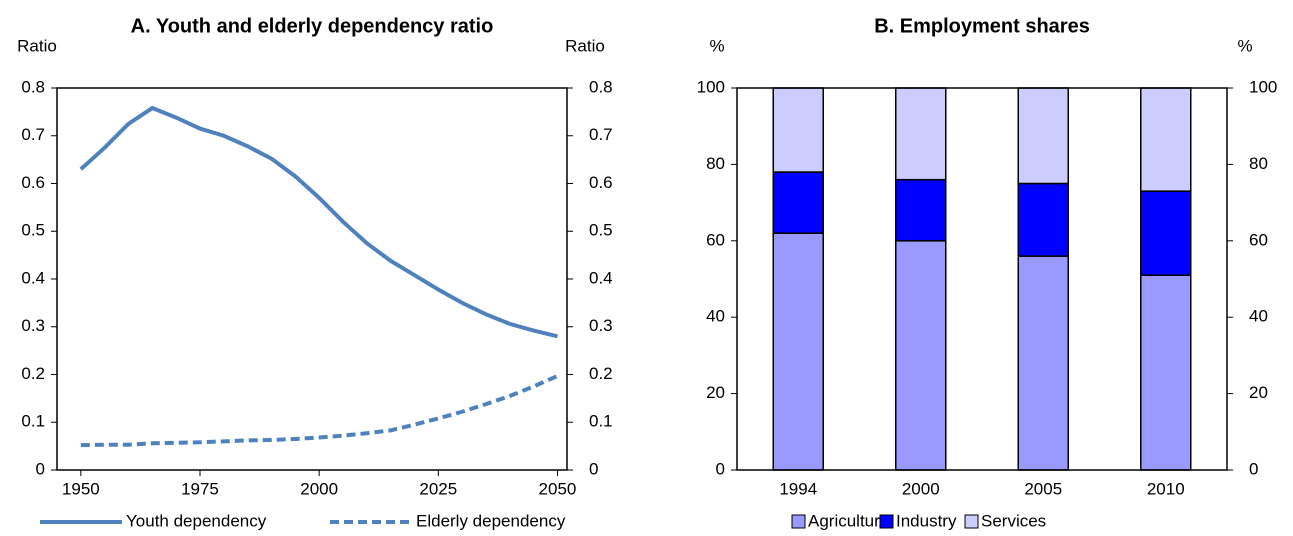 This screenshot has width=1293, height=536. What do you see at coordinates (601, 277) in the screenshot?
I see `y2-tick-label: 0.4` at bounding box center [601, 277].